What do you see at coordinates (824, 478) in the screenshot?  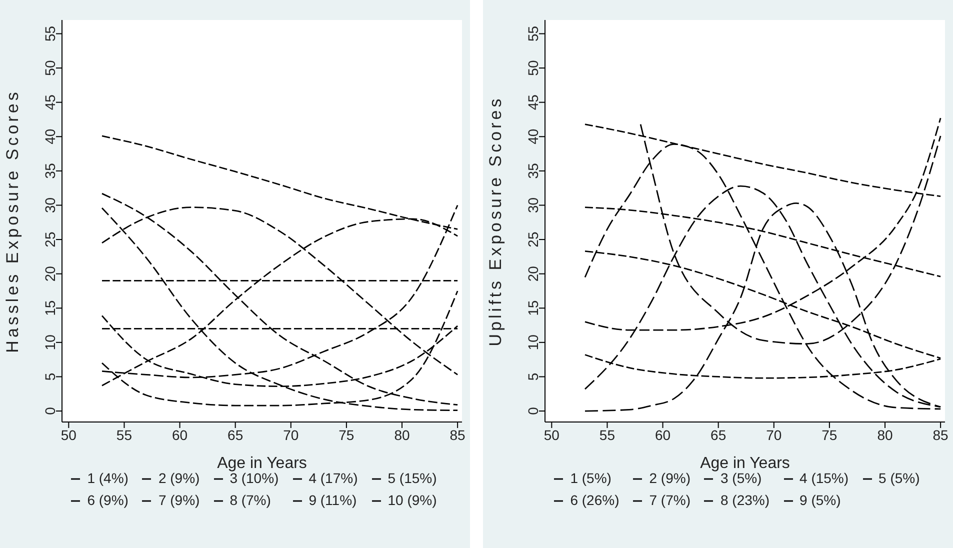 I see `legend-label: 4 (15%)` at bounding box center [824, 478].